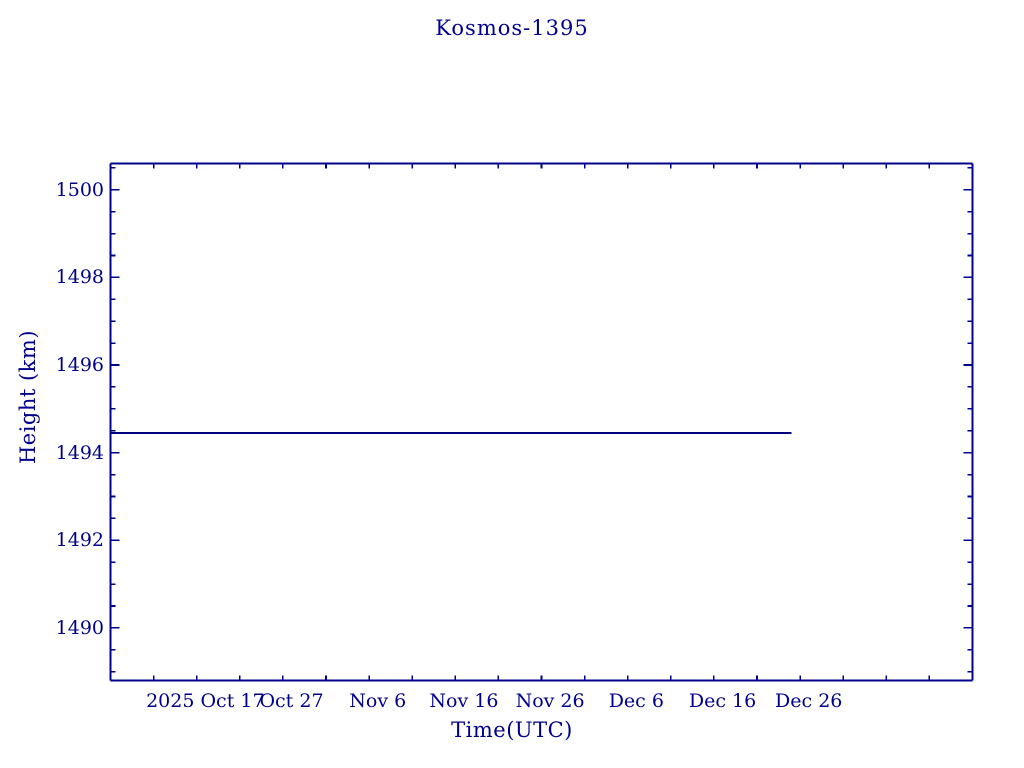  Describe the element at coordinates (512, 730) in the screenshot. I see `x-axis-title: Time(UTC)` at that location.